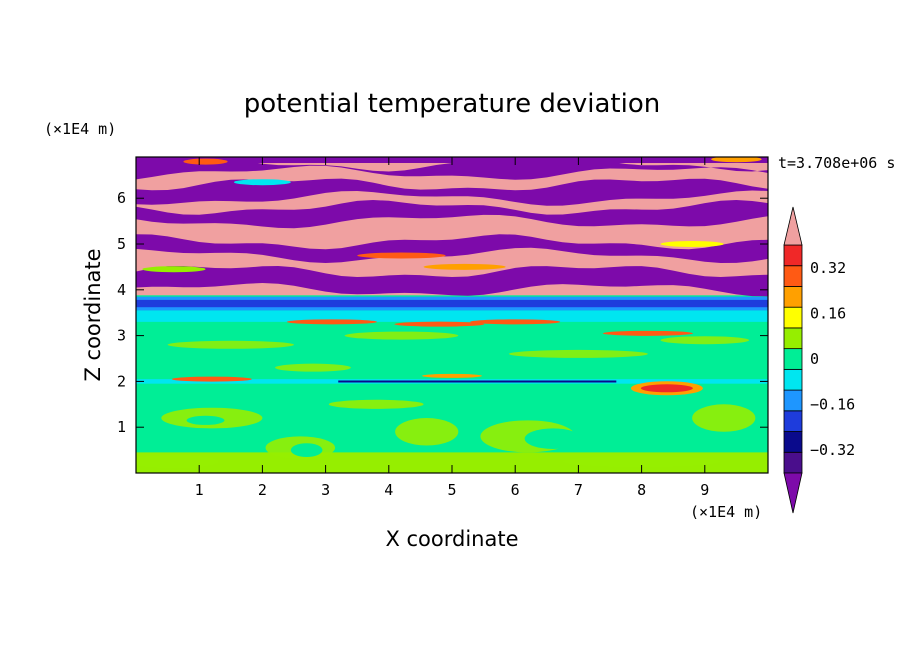 This screenshot has width=904, height=654. What do you see at coordinates (452, 303) in the screenshot?
I see `blue-core` at bounding box center [452, 303].